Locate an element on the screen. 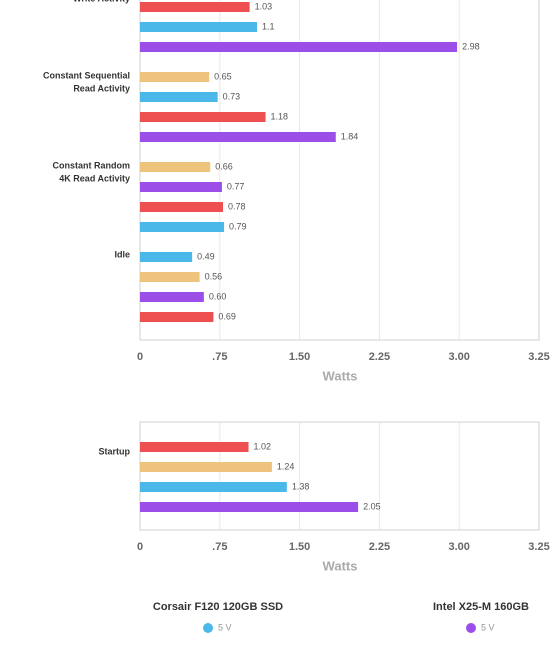  value-label: 0.79 is located at coordinates (238, 226).